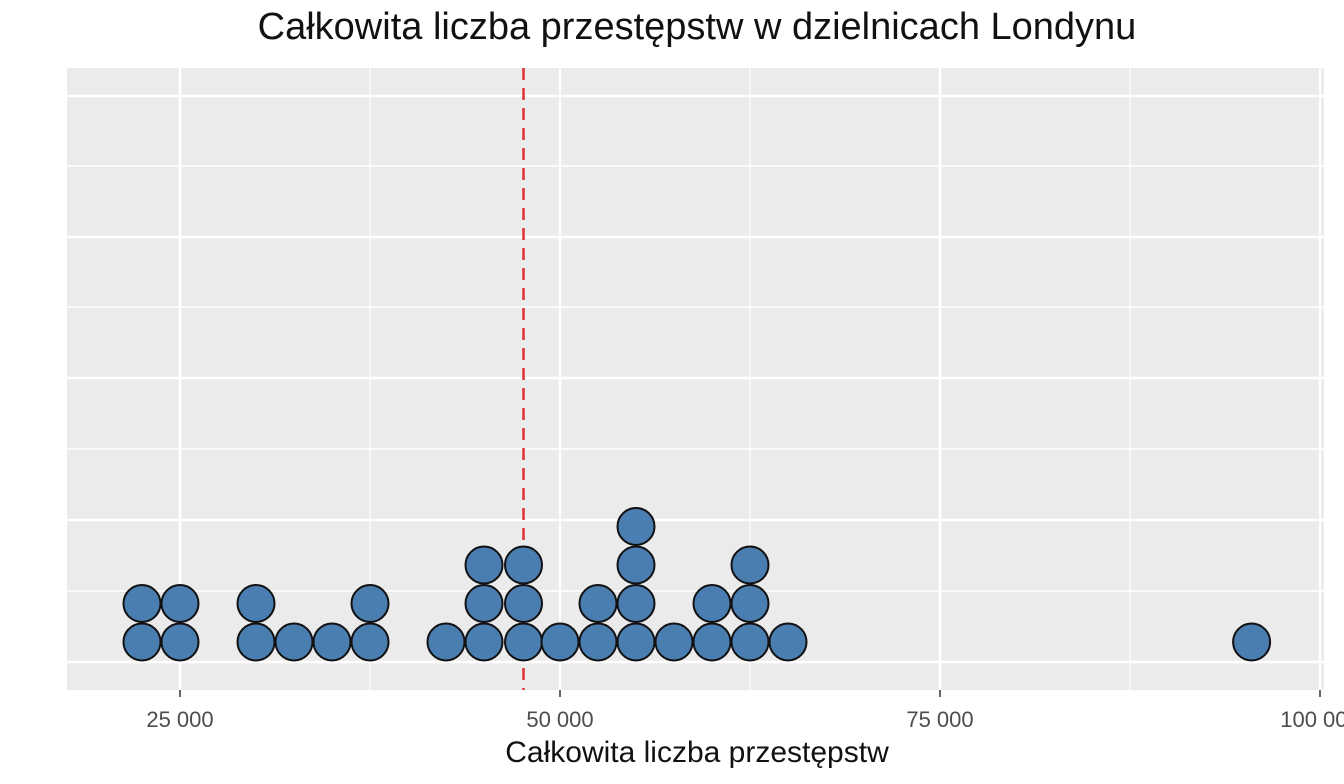 The image size is (1344, 784). I want to click on x-tick-label: 50 000, so click(559, 719).